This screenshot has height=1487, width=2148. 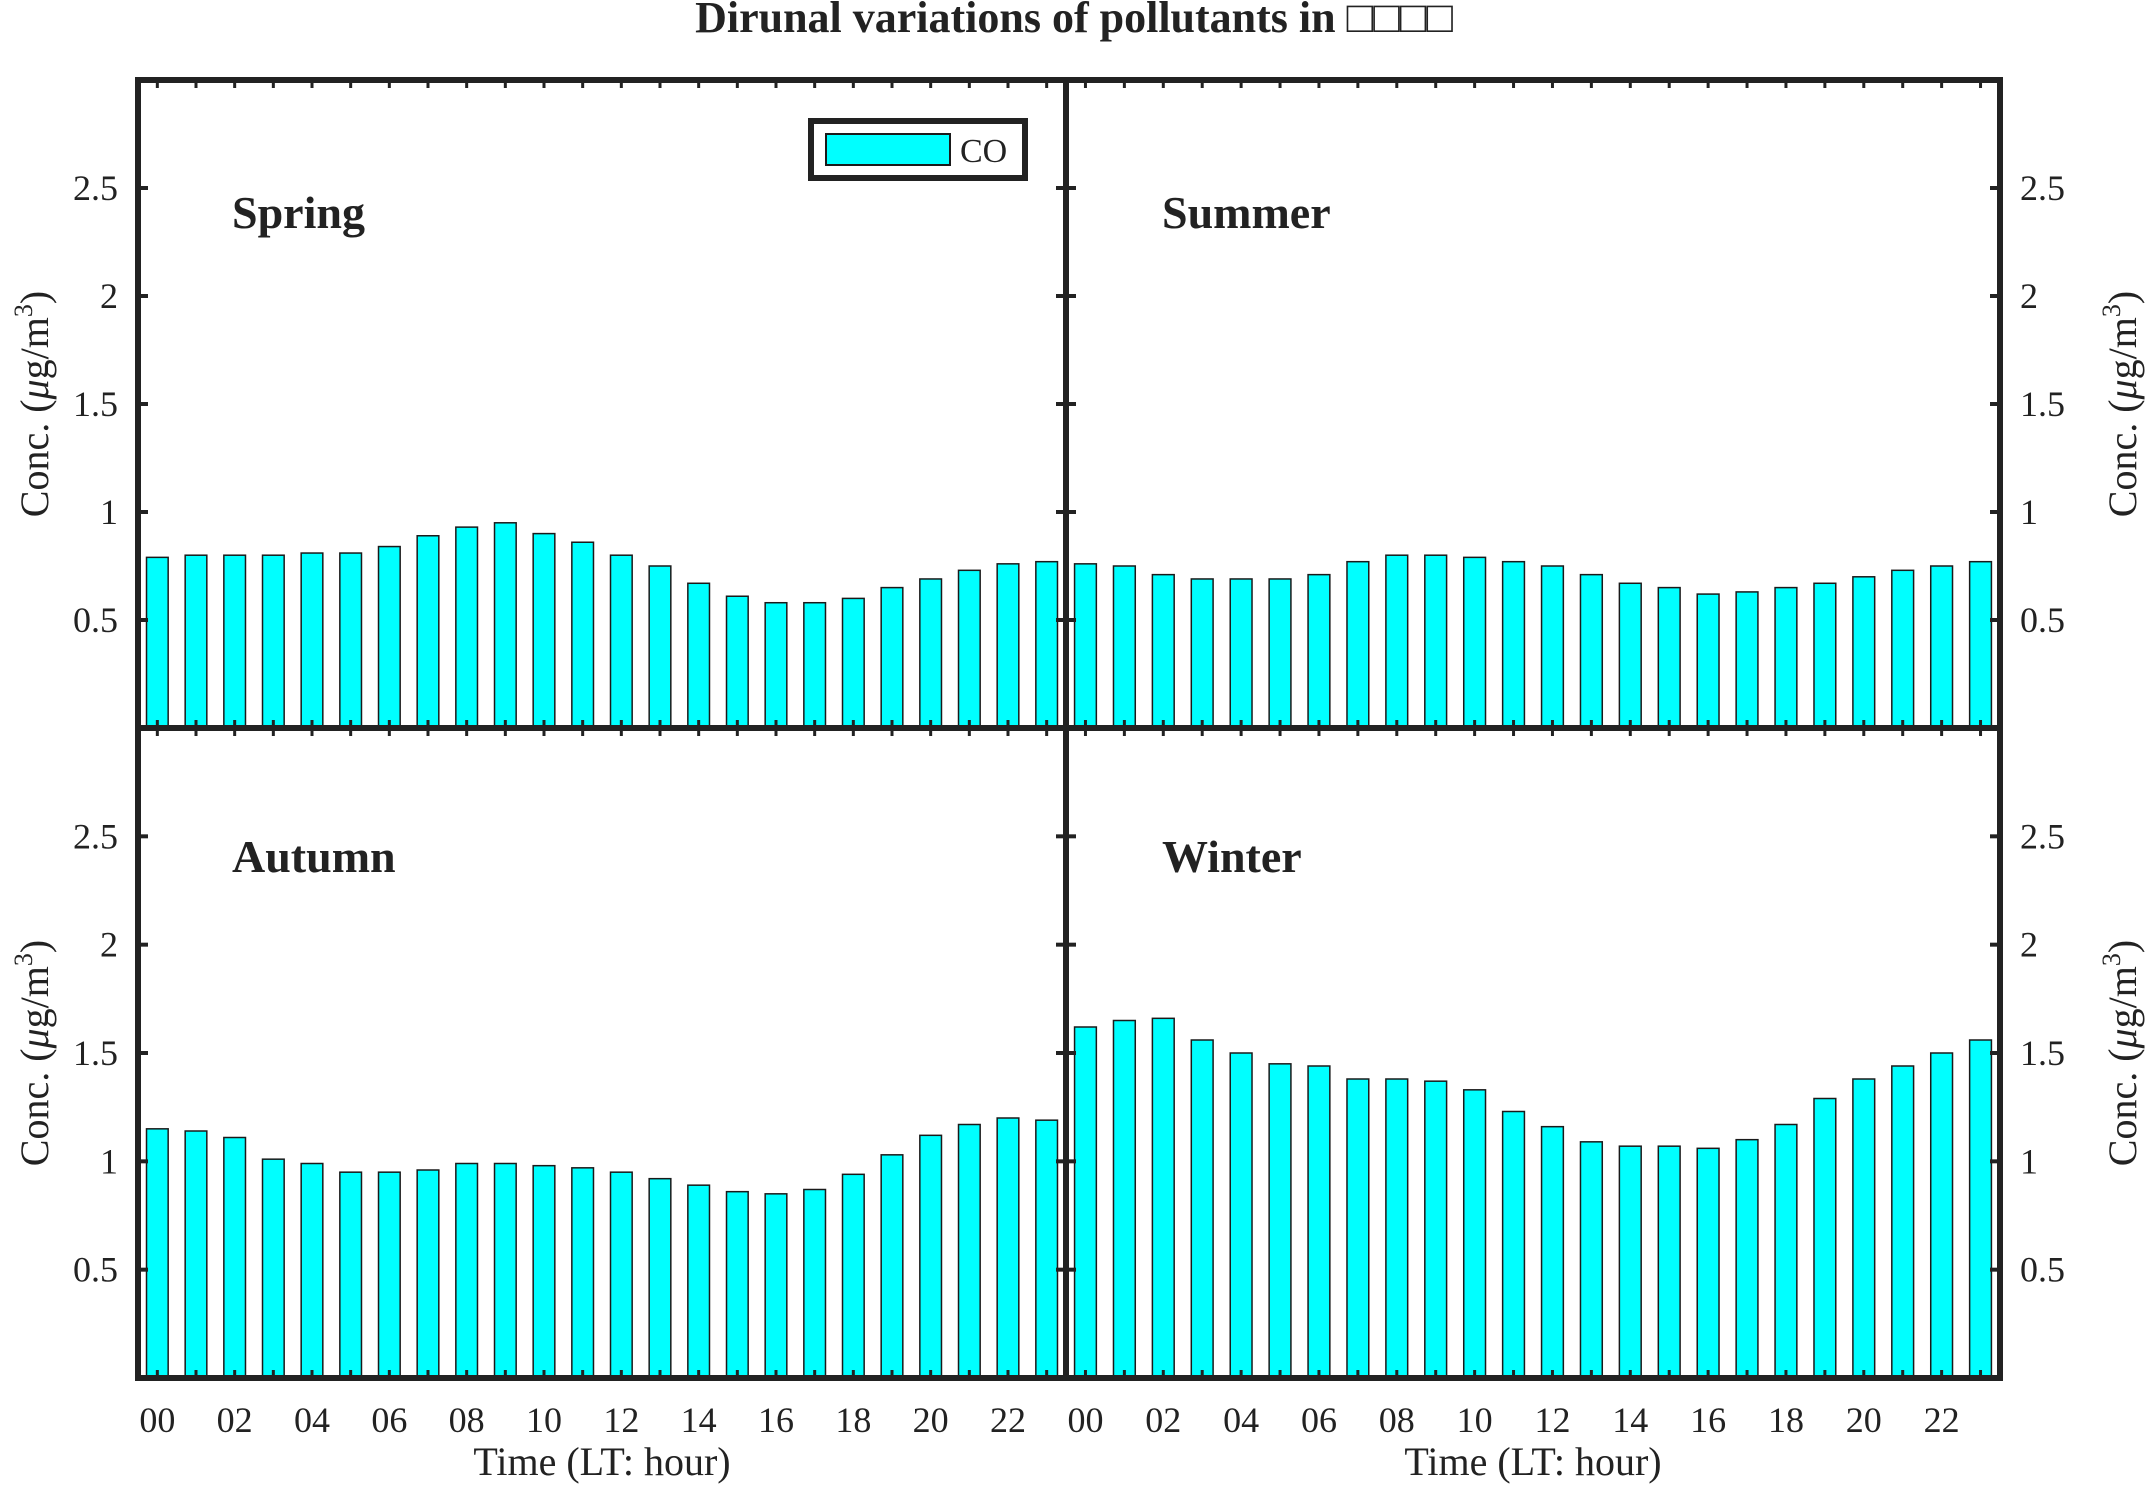 I want to click on season-label: Summer, so click(x=1246, y=212).